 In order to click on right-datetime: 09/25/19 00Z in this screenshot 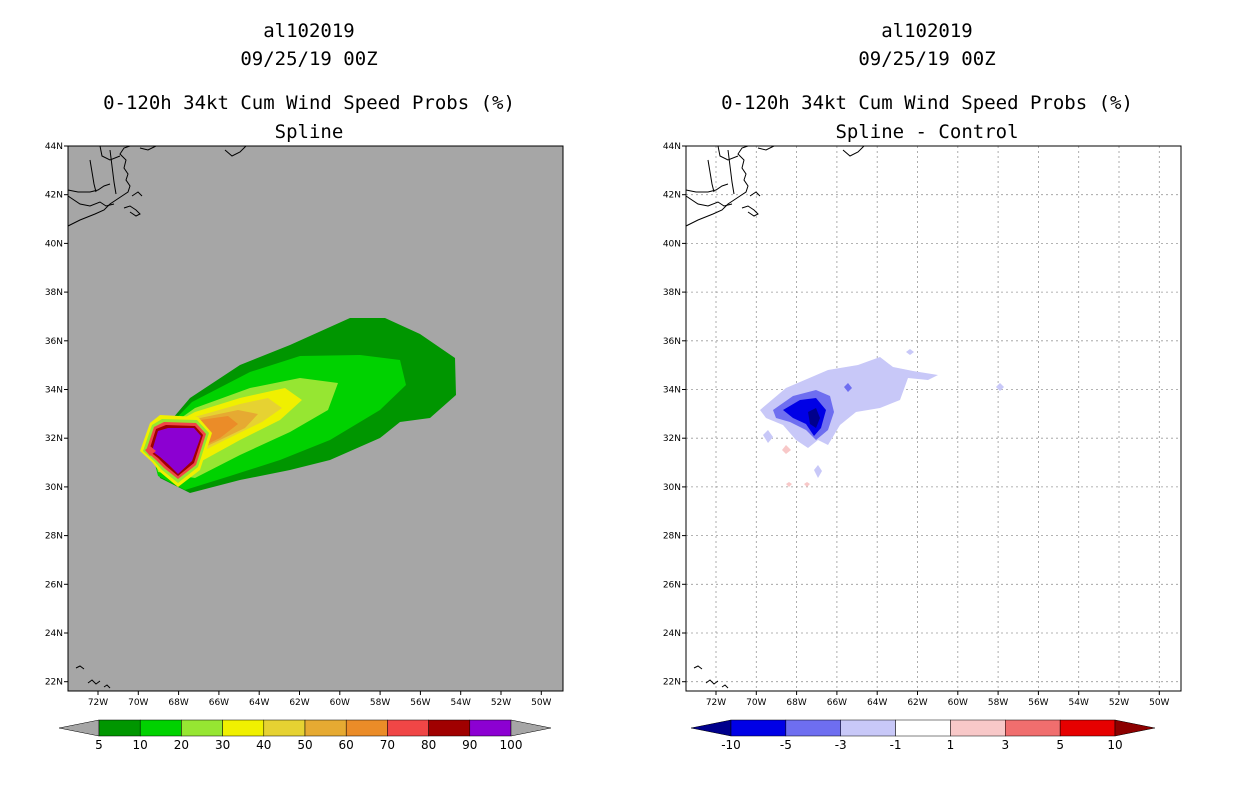, I will do `click(927, 59)`.